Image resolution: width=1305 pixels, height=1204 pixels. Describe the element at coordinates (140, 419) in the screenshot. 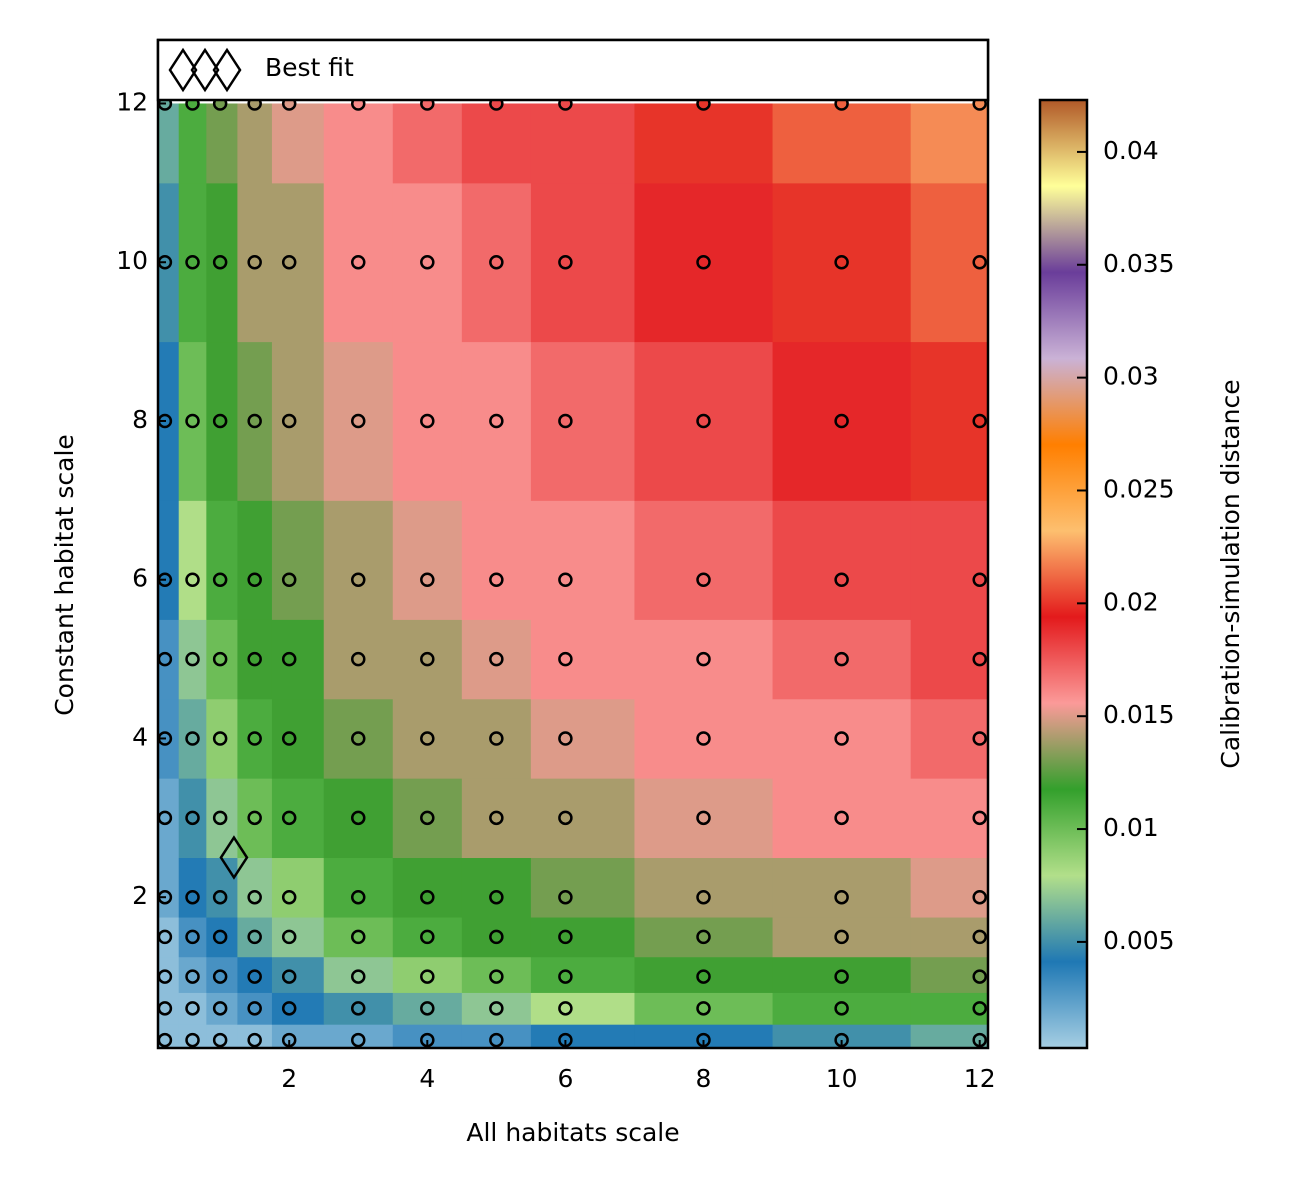

I see `y-tick-label: 8` at that location.